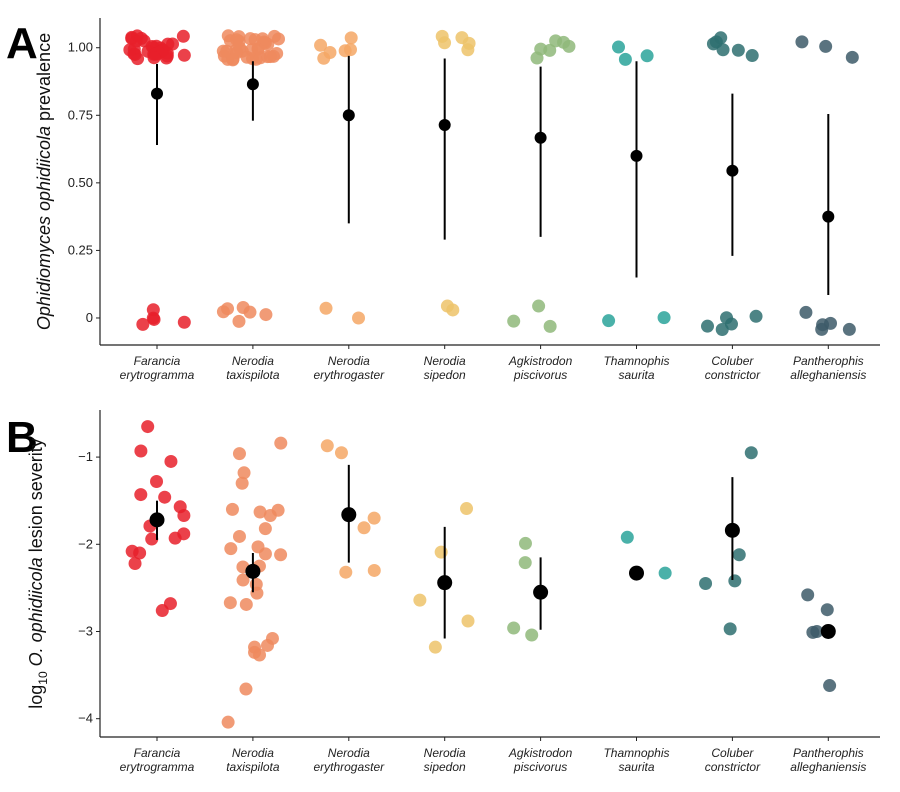  What do you see at coordinates (80, 182) in the screenshot?
I see `y-tick-label: 0.50` at bounding box center [80, 182].